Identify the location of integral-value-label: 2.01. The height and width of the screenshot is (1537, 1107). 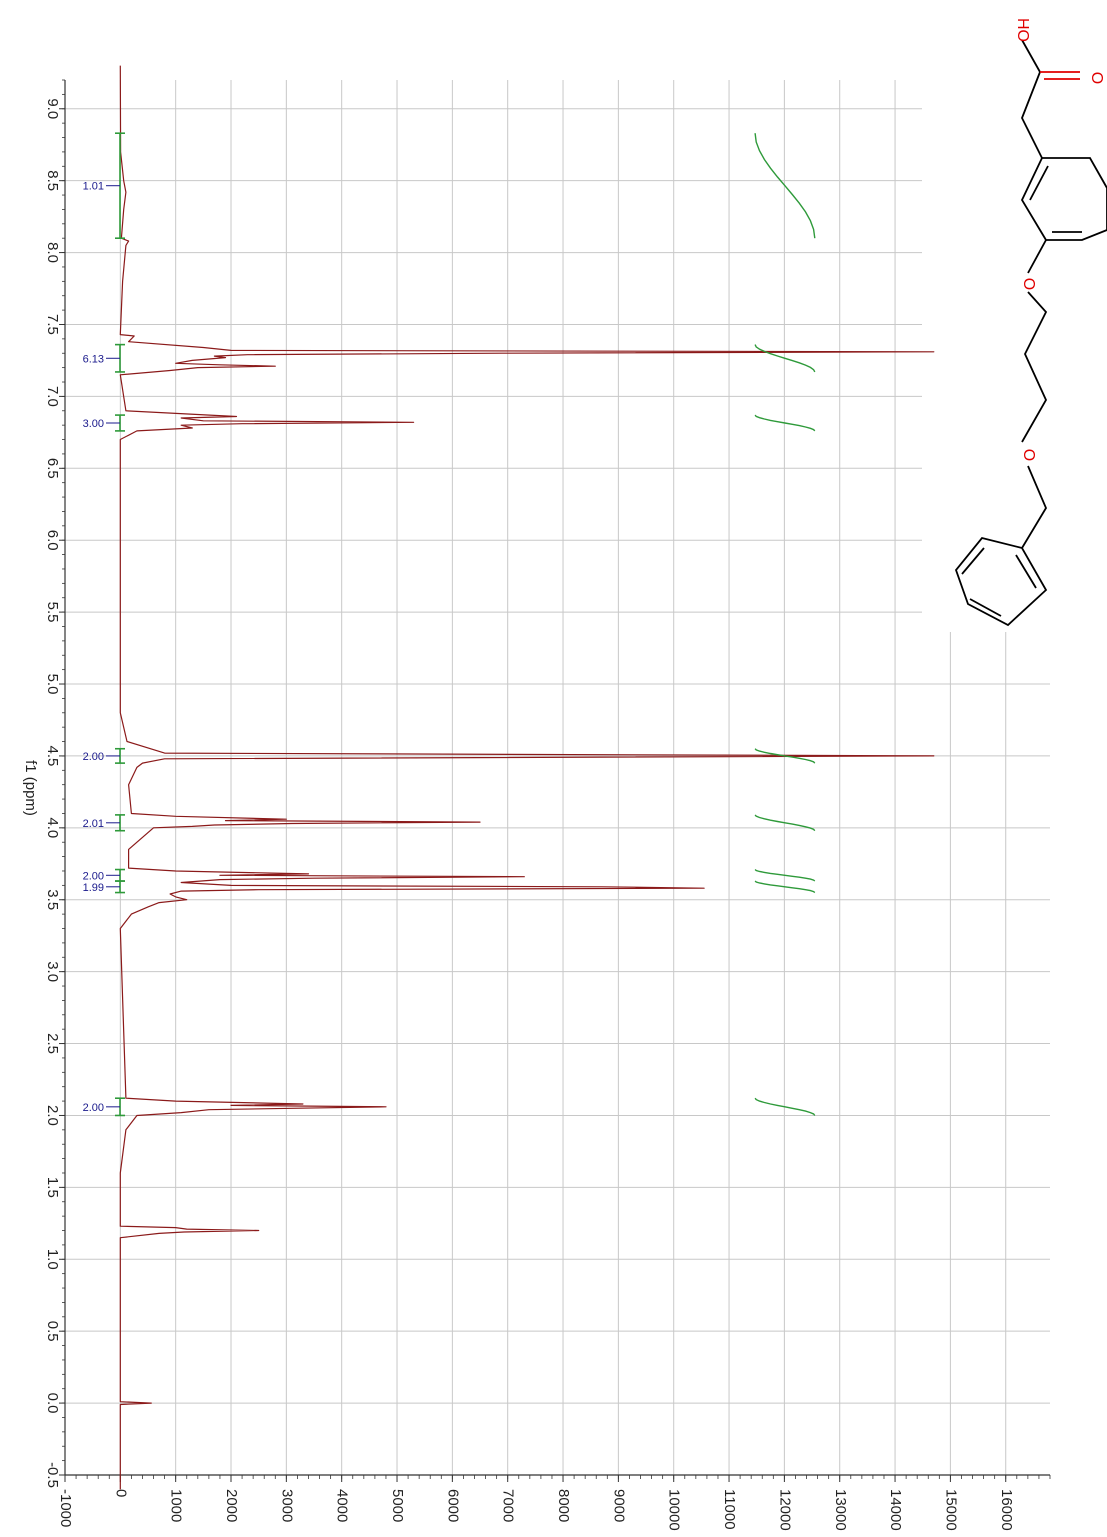
(93, 824).